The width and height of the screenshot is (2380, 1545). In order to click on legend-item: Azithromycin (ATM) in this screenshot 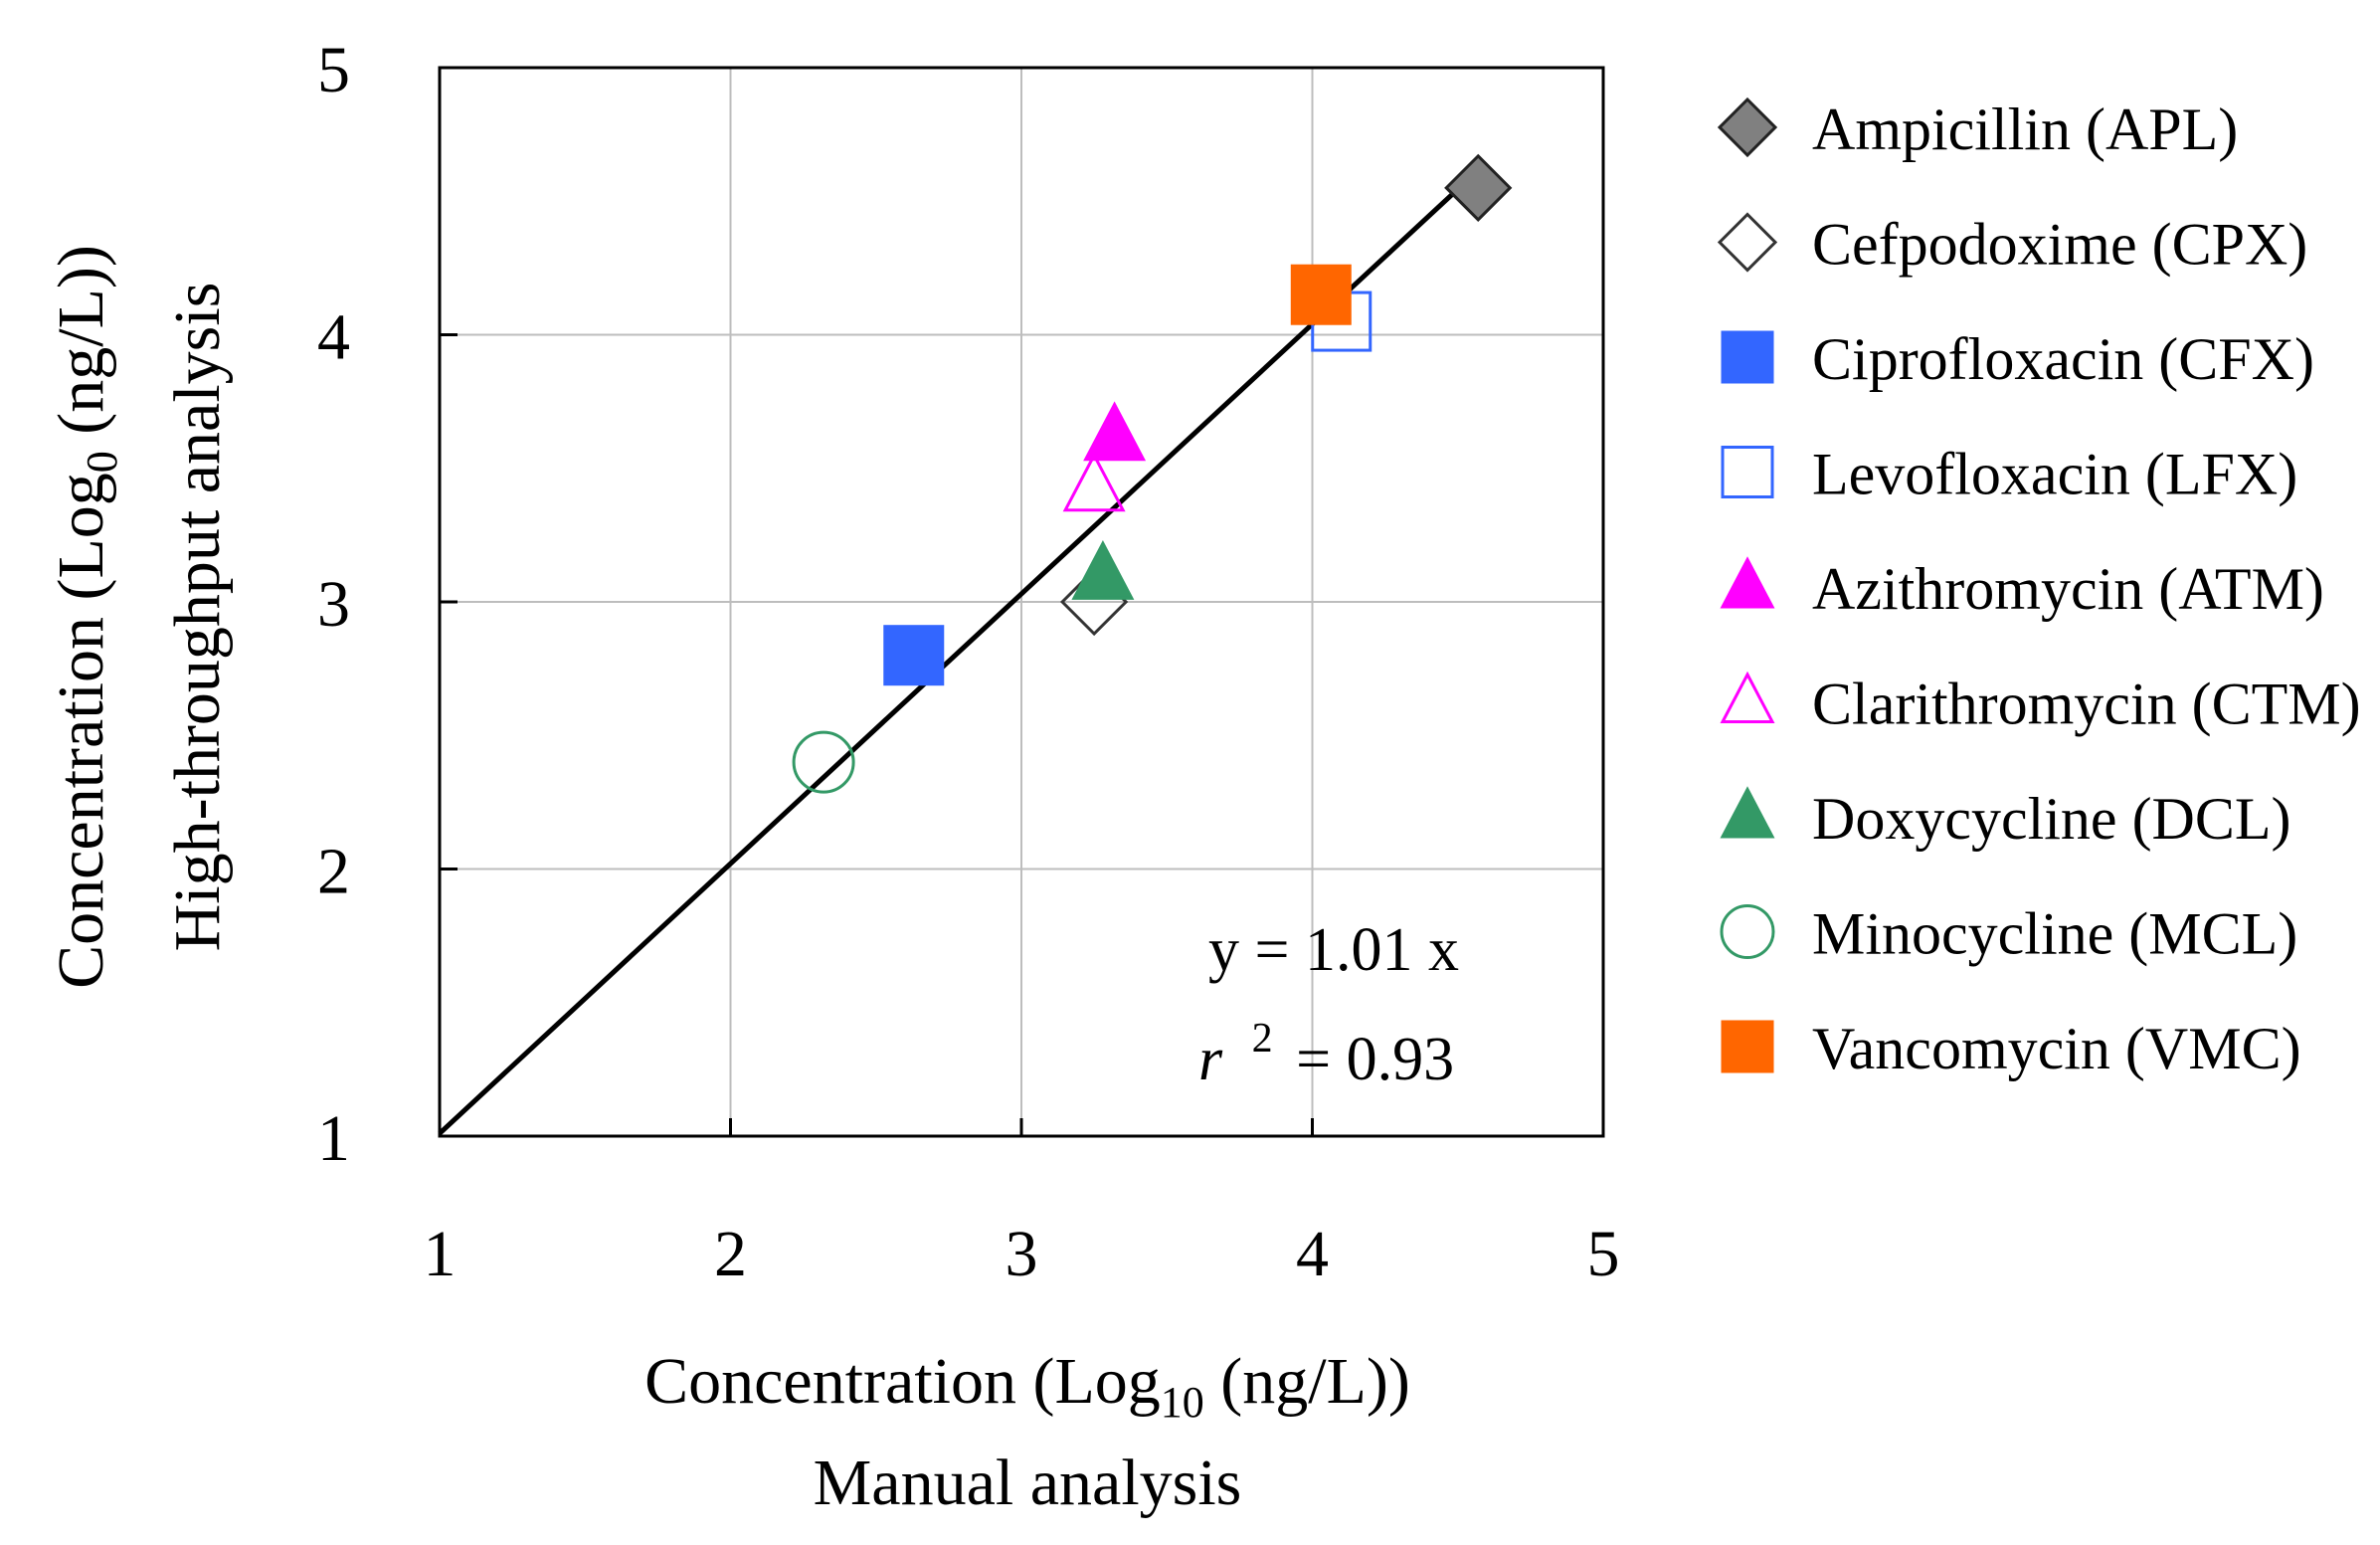, I will do `click(2022, 589)`.